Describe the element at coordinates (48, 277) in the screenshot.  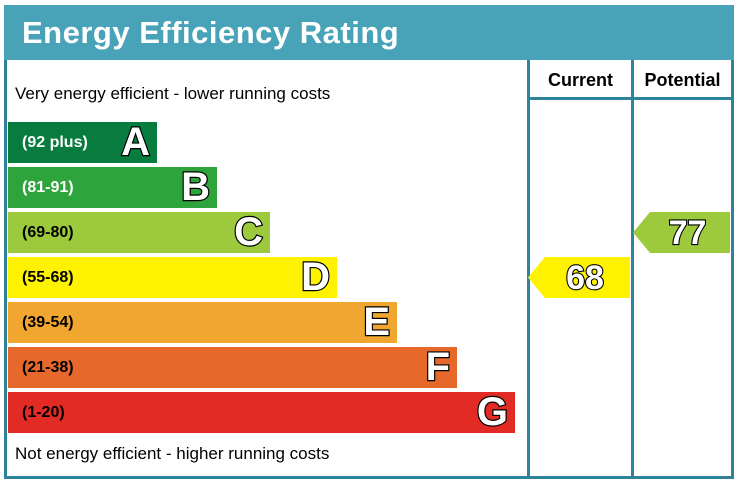
I see `band-range-label: (55-68)` at that location.